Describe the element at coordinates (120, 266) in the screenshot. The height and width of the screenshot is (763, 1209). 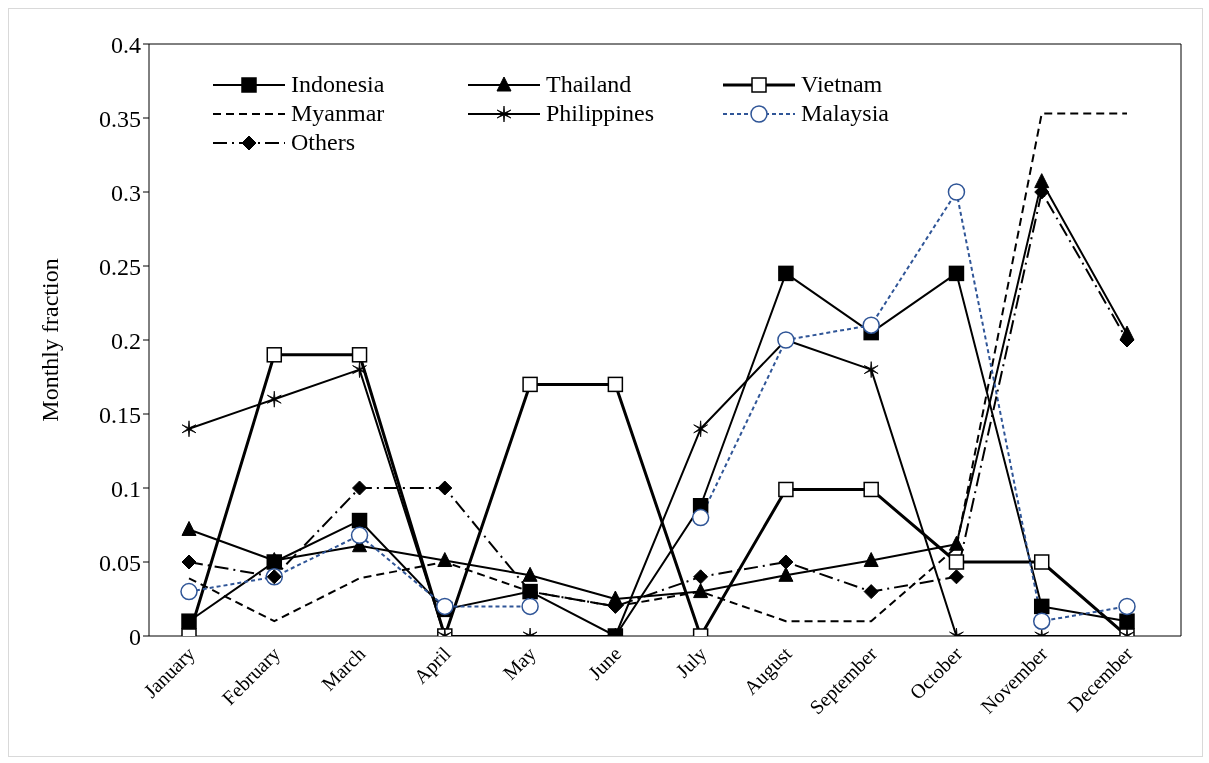
I see `y-tick-label: 0.25` at that location.